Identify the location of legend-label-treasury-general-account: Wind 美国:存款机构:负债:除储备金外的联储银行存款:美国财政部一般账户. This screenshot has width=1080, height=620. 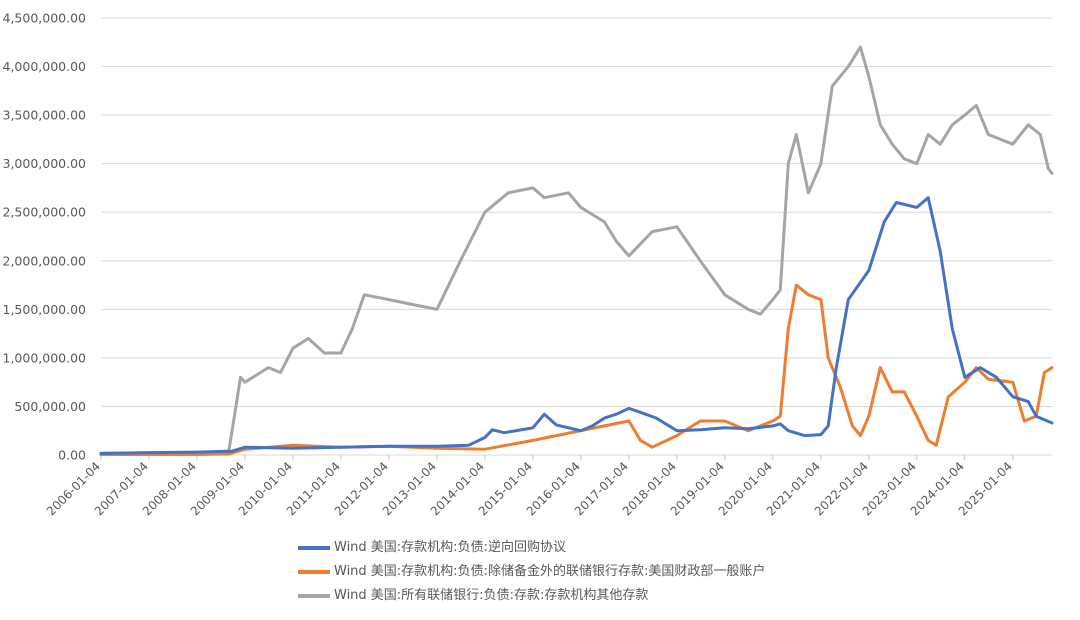
(550, 571).